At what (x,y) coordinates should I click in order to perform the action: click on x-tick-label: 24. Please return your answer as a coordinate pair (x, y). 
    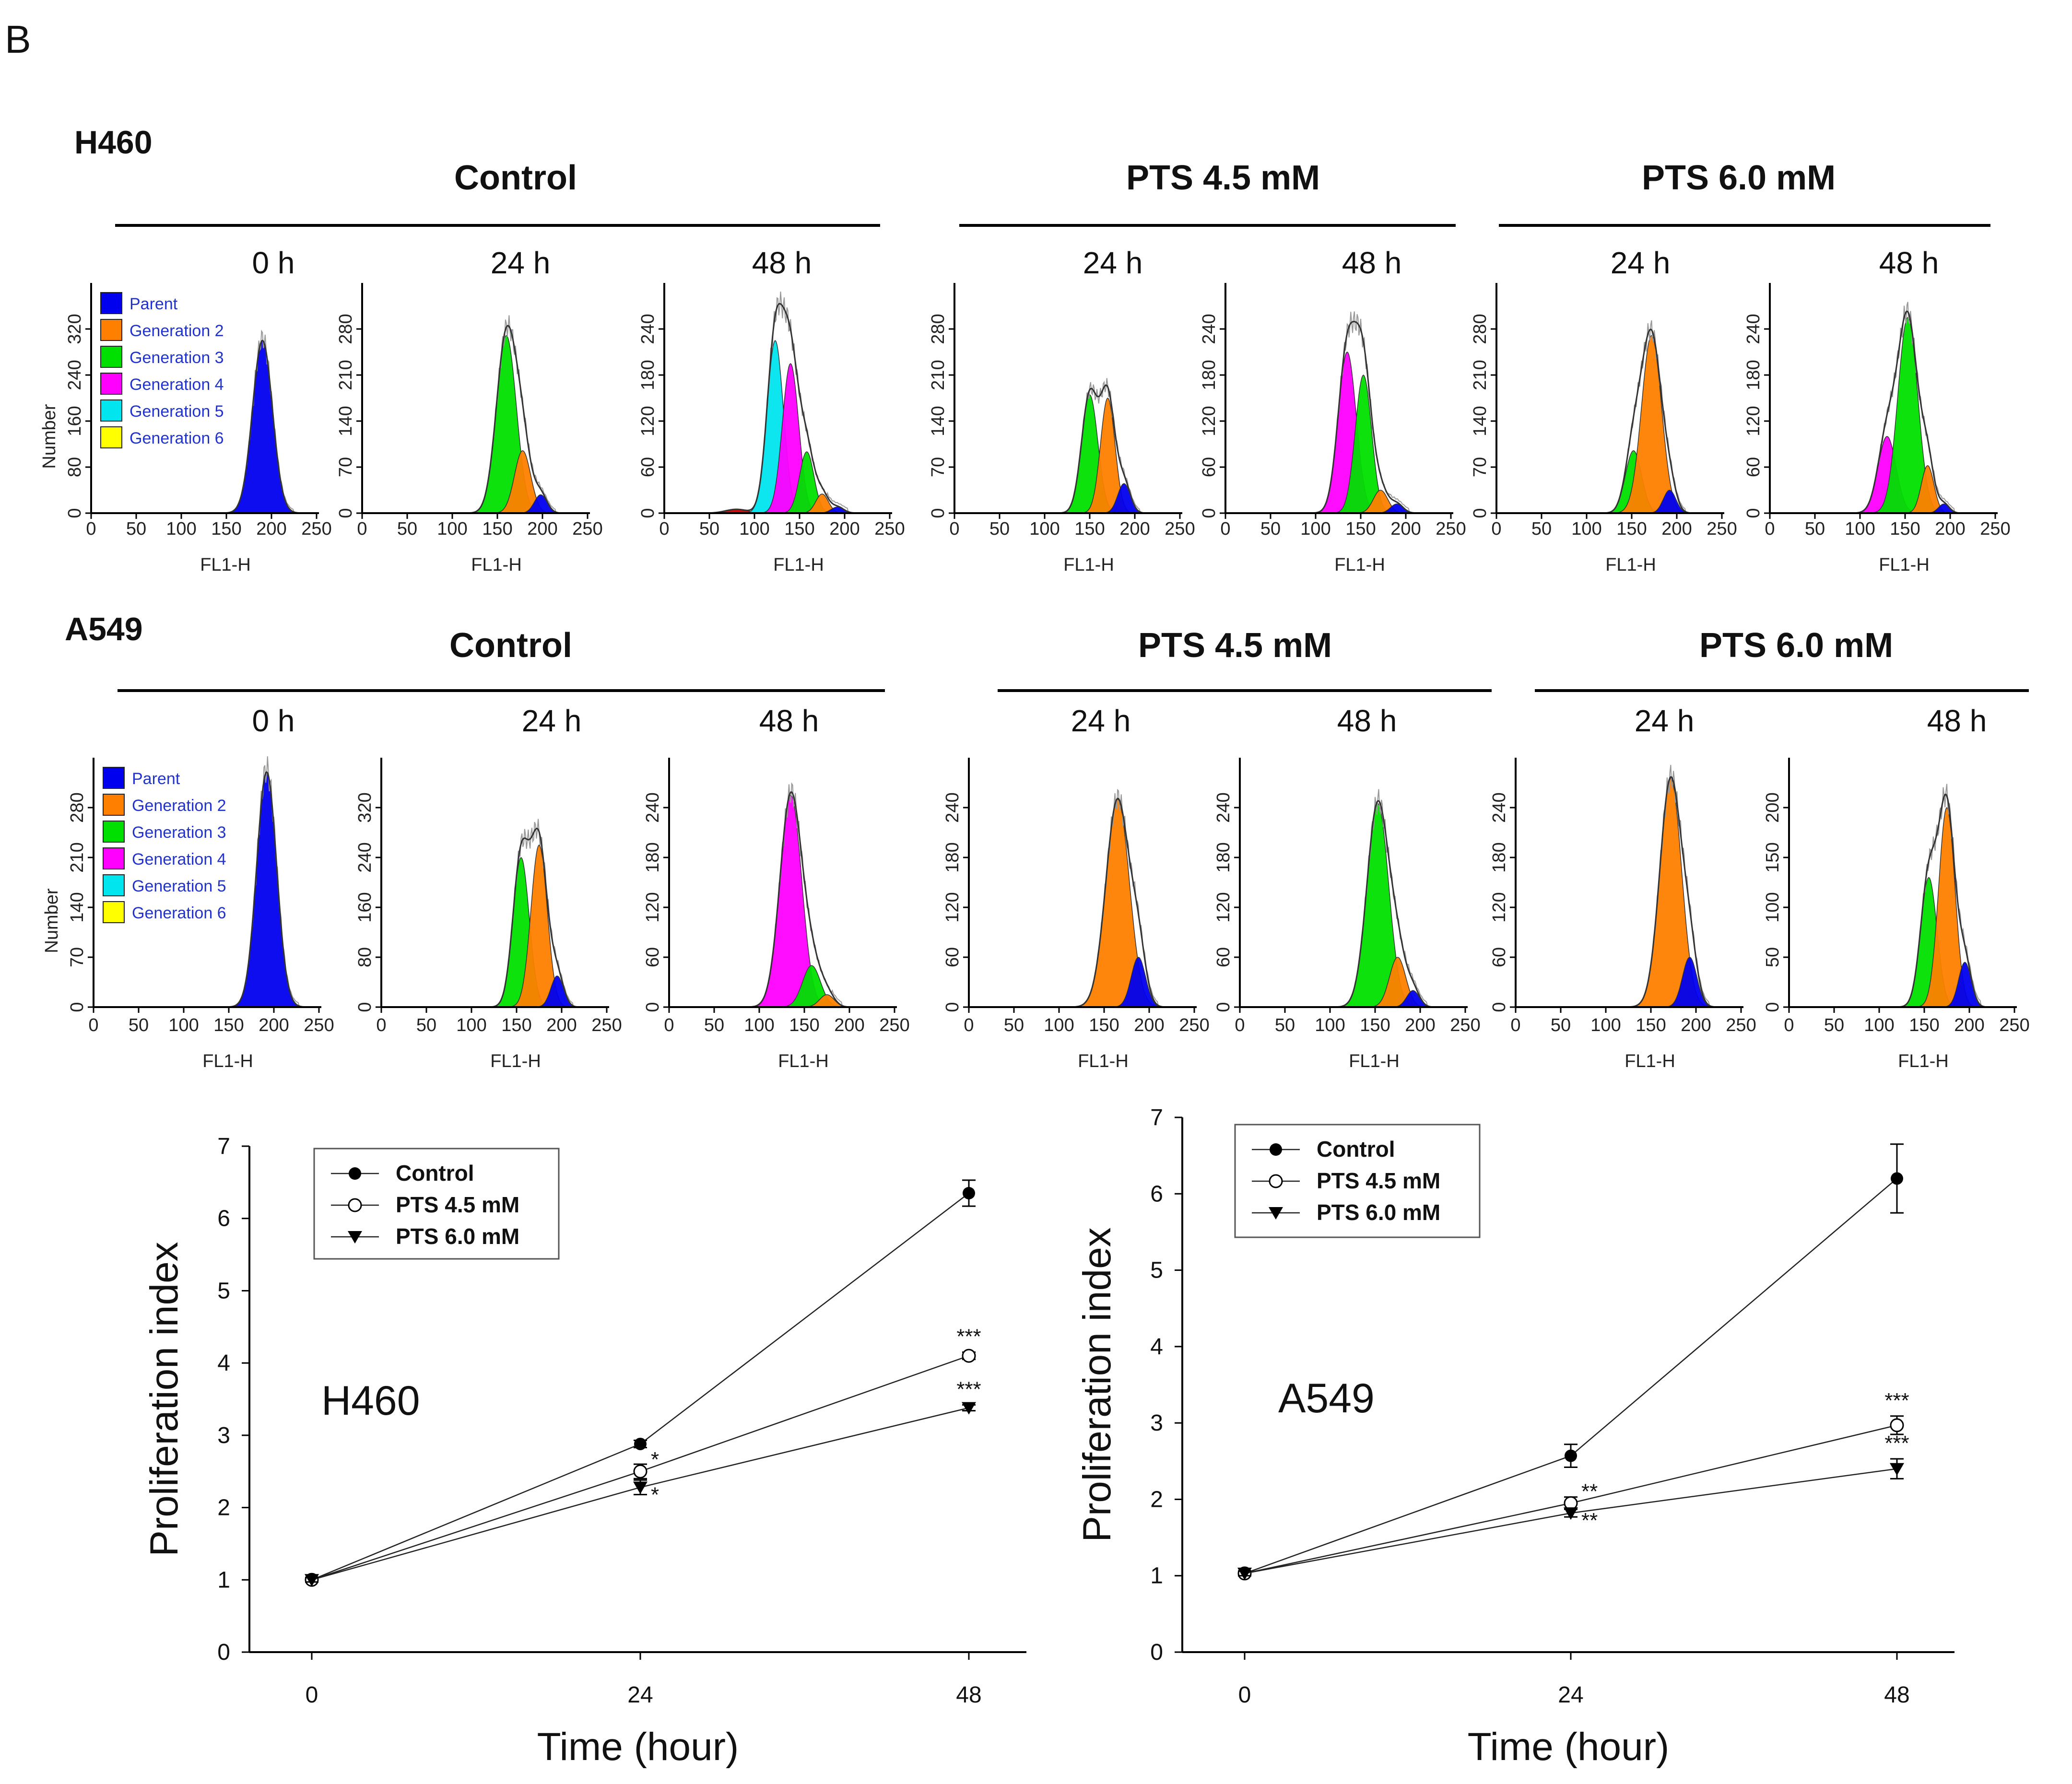
    Looking at the image, I should click on (640, 1695).